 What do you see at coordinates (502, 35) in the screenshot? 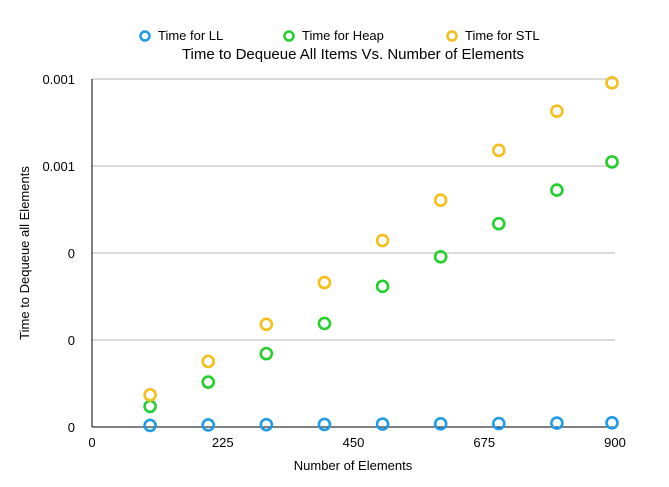
I see `legend-label-stl: Time for STL` at bounding box center [502, 35].